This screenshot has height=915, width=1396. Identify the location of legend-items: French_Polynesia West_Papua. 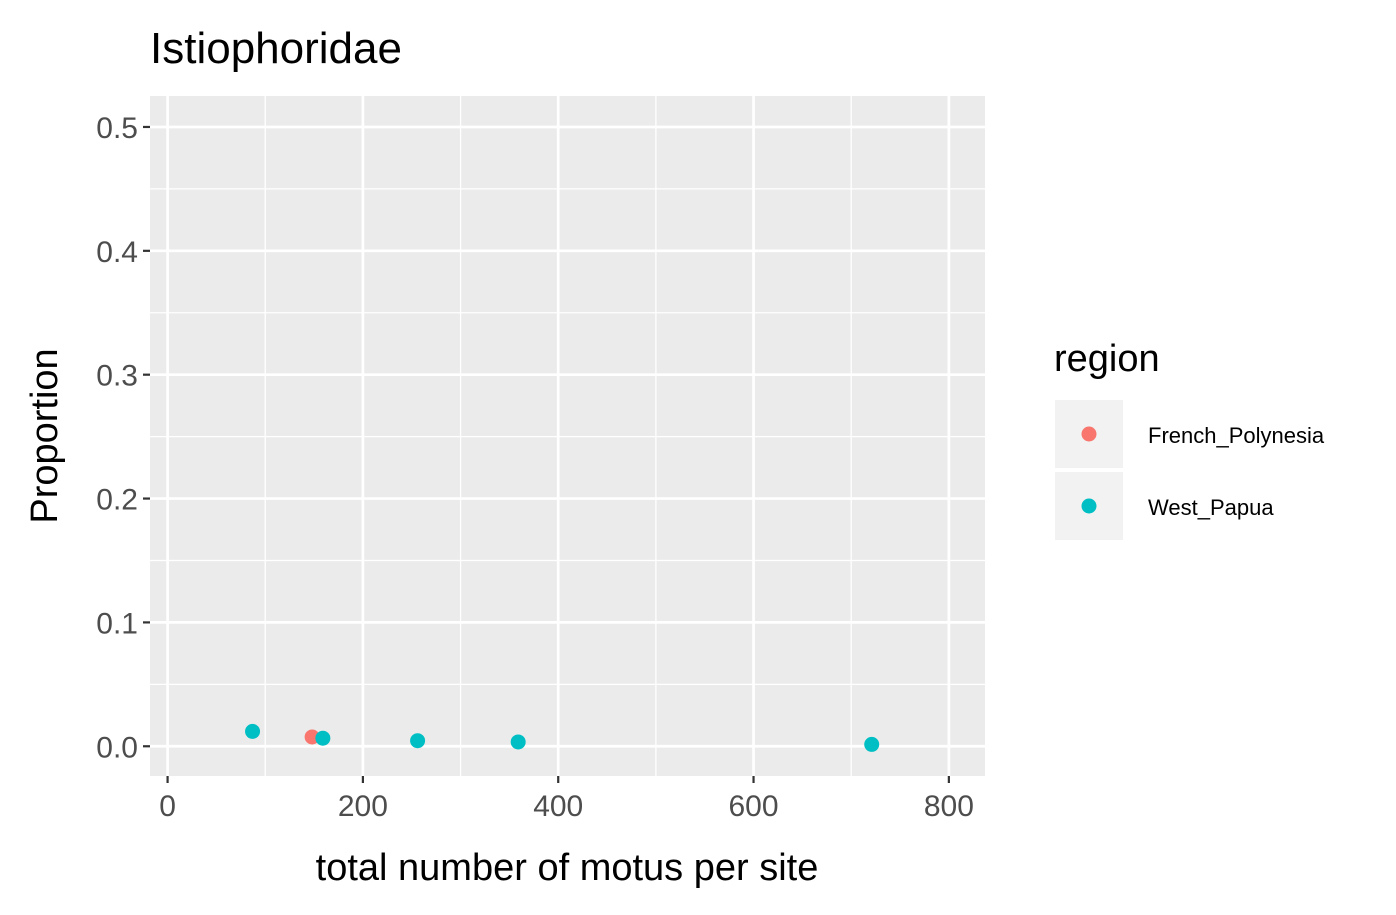
(1190, 470).